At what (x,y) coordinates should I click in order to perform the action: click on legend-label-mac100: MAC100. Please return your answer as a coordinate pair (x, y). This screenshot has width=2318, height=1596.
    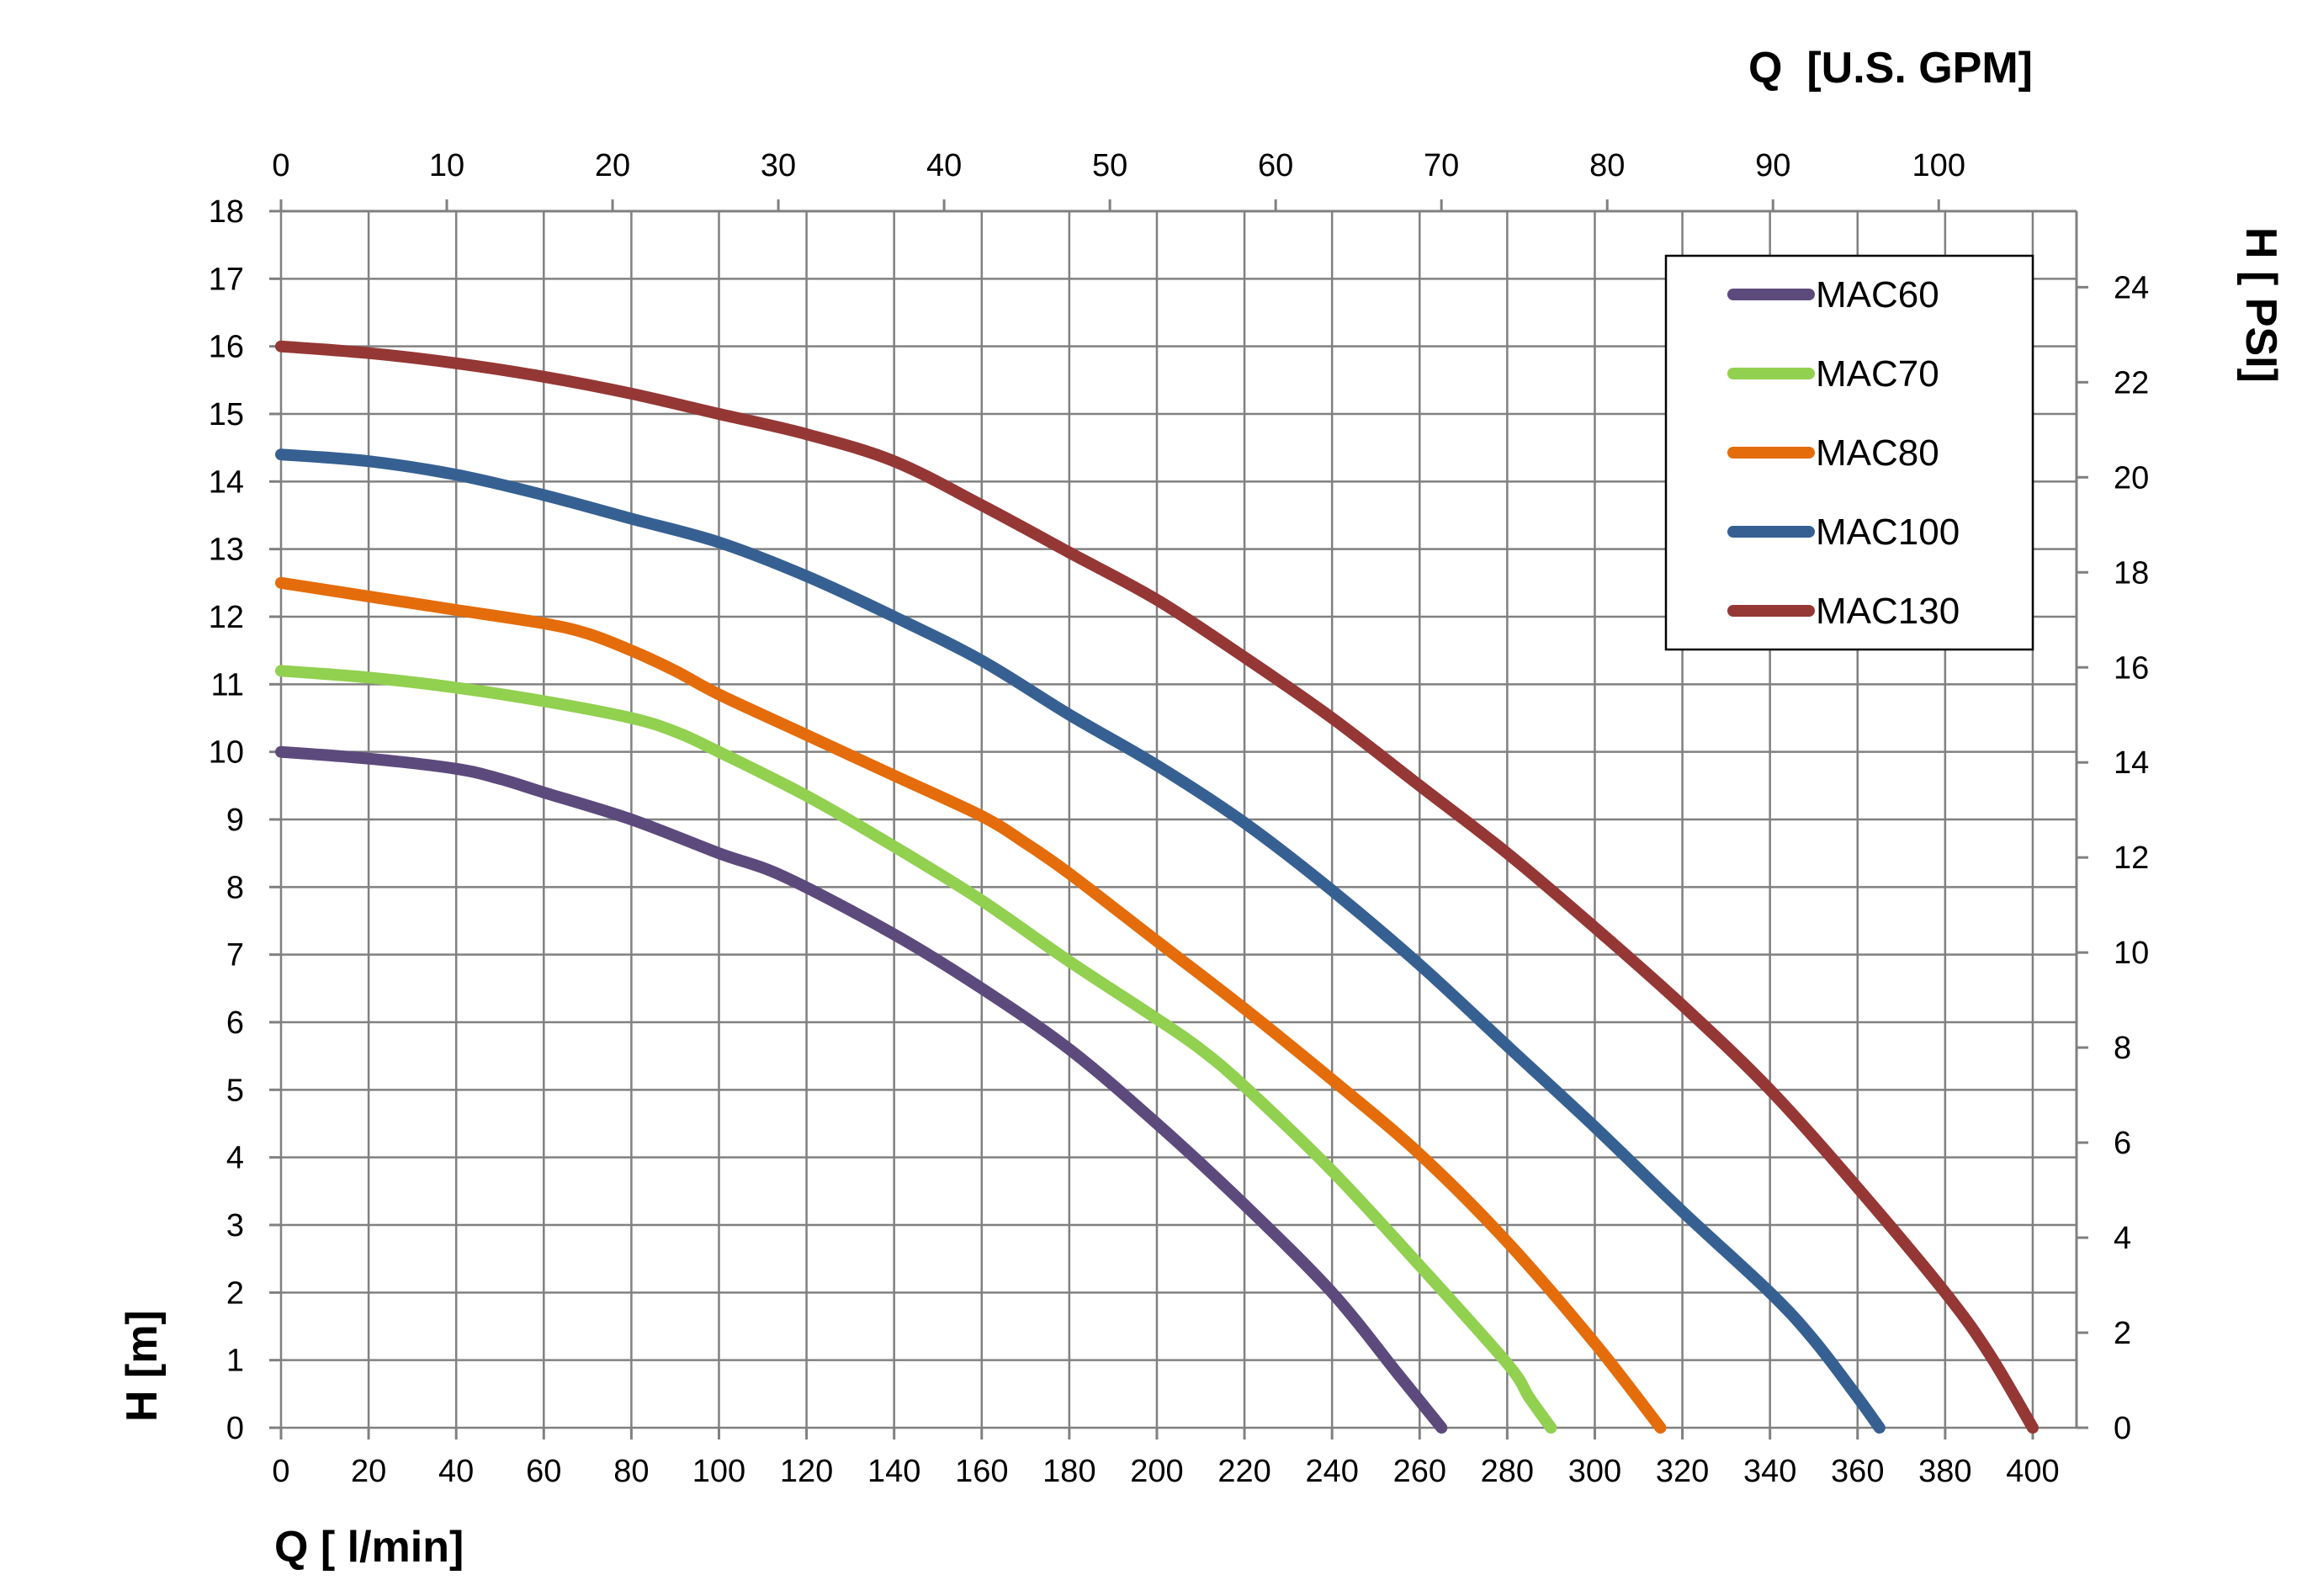
    Looking at the image, I should click on (1888, 532).